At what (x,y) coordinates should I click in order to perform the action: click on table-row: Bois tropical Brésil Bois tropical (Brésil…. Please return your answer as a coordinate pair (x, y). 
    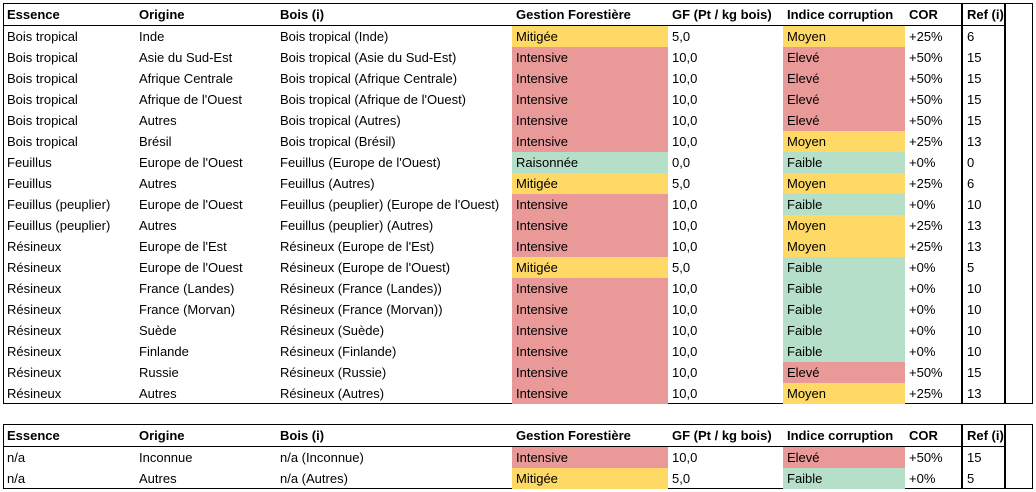
    Looking at the image, I should click on (504, 141).